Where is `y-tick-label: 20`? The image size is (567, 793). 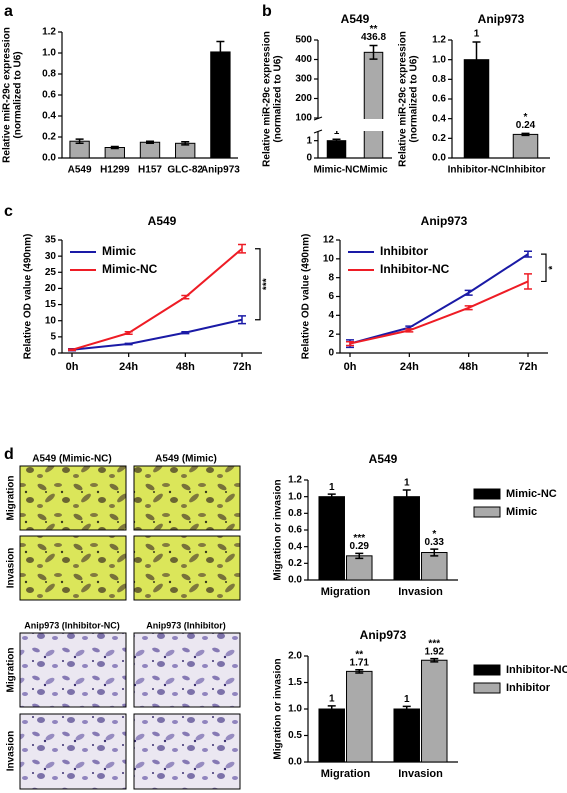
y-tick-label: 20 is located at coordinates (51, 288).